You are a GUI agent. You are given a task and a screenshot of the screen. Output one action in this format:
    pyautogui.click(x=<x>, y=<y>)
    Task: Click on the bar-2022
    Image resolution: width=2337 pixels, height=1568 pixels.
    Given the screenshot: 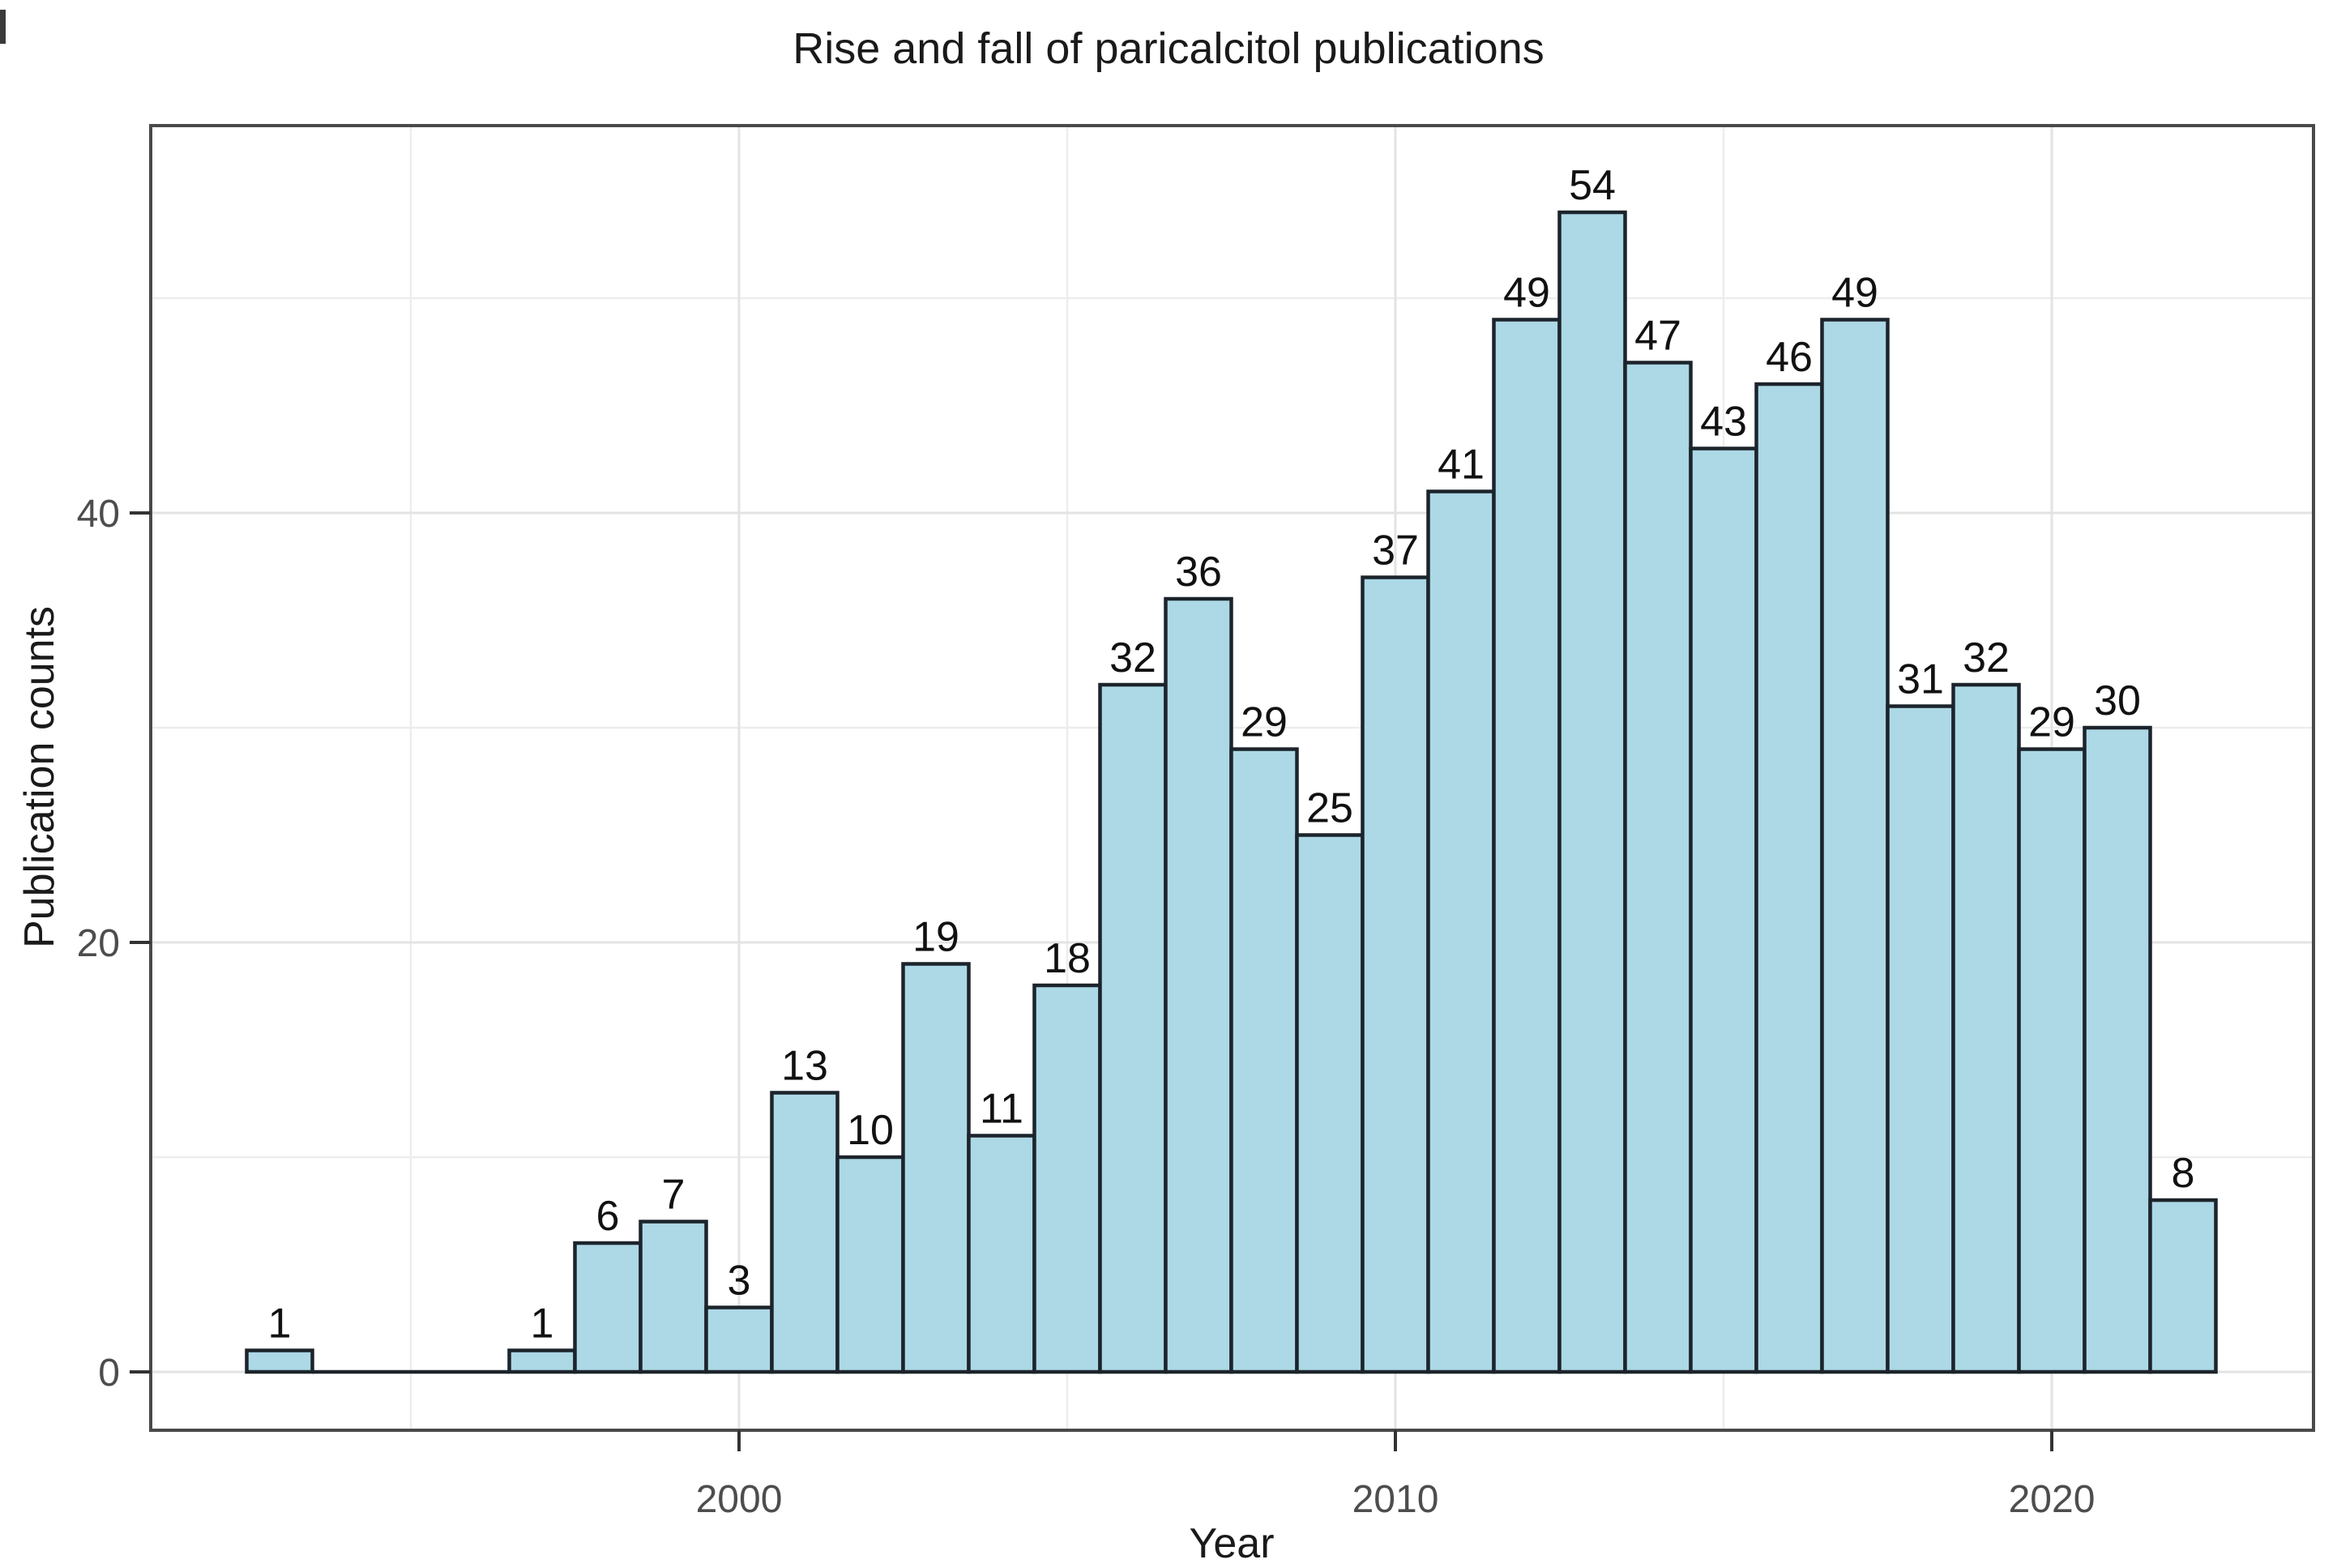 What is the action you would take?
    pyautogui.click(x=2183, y=1286)
    